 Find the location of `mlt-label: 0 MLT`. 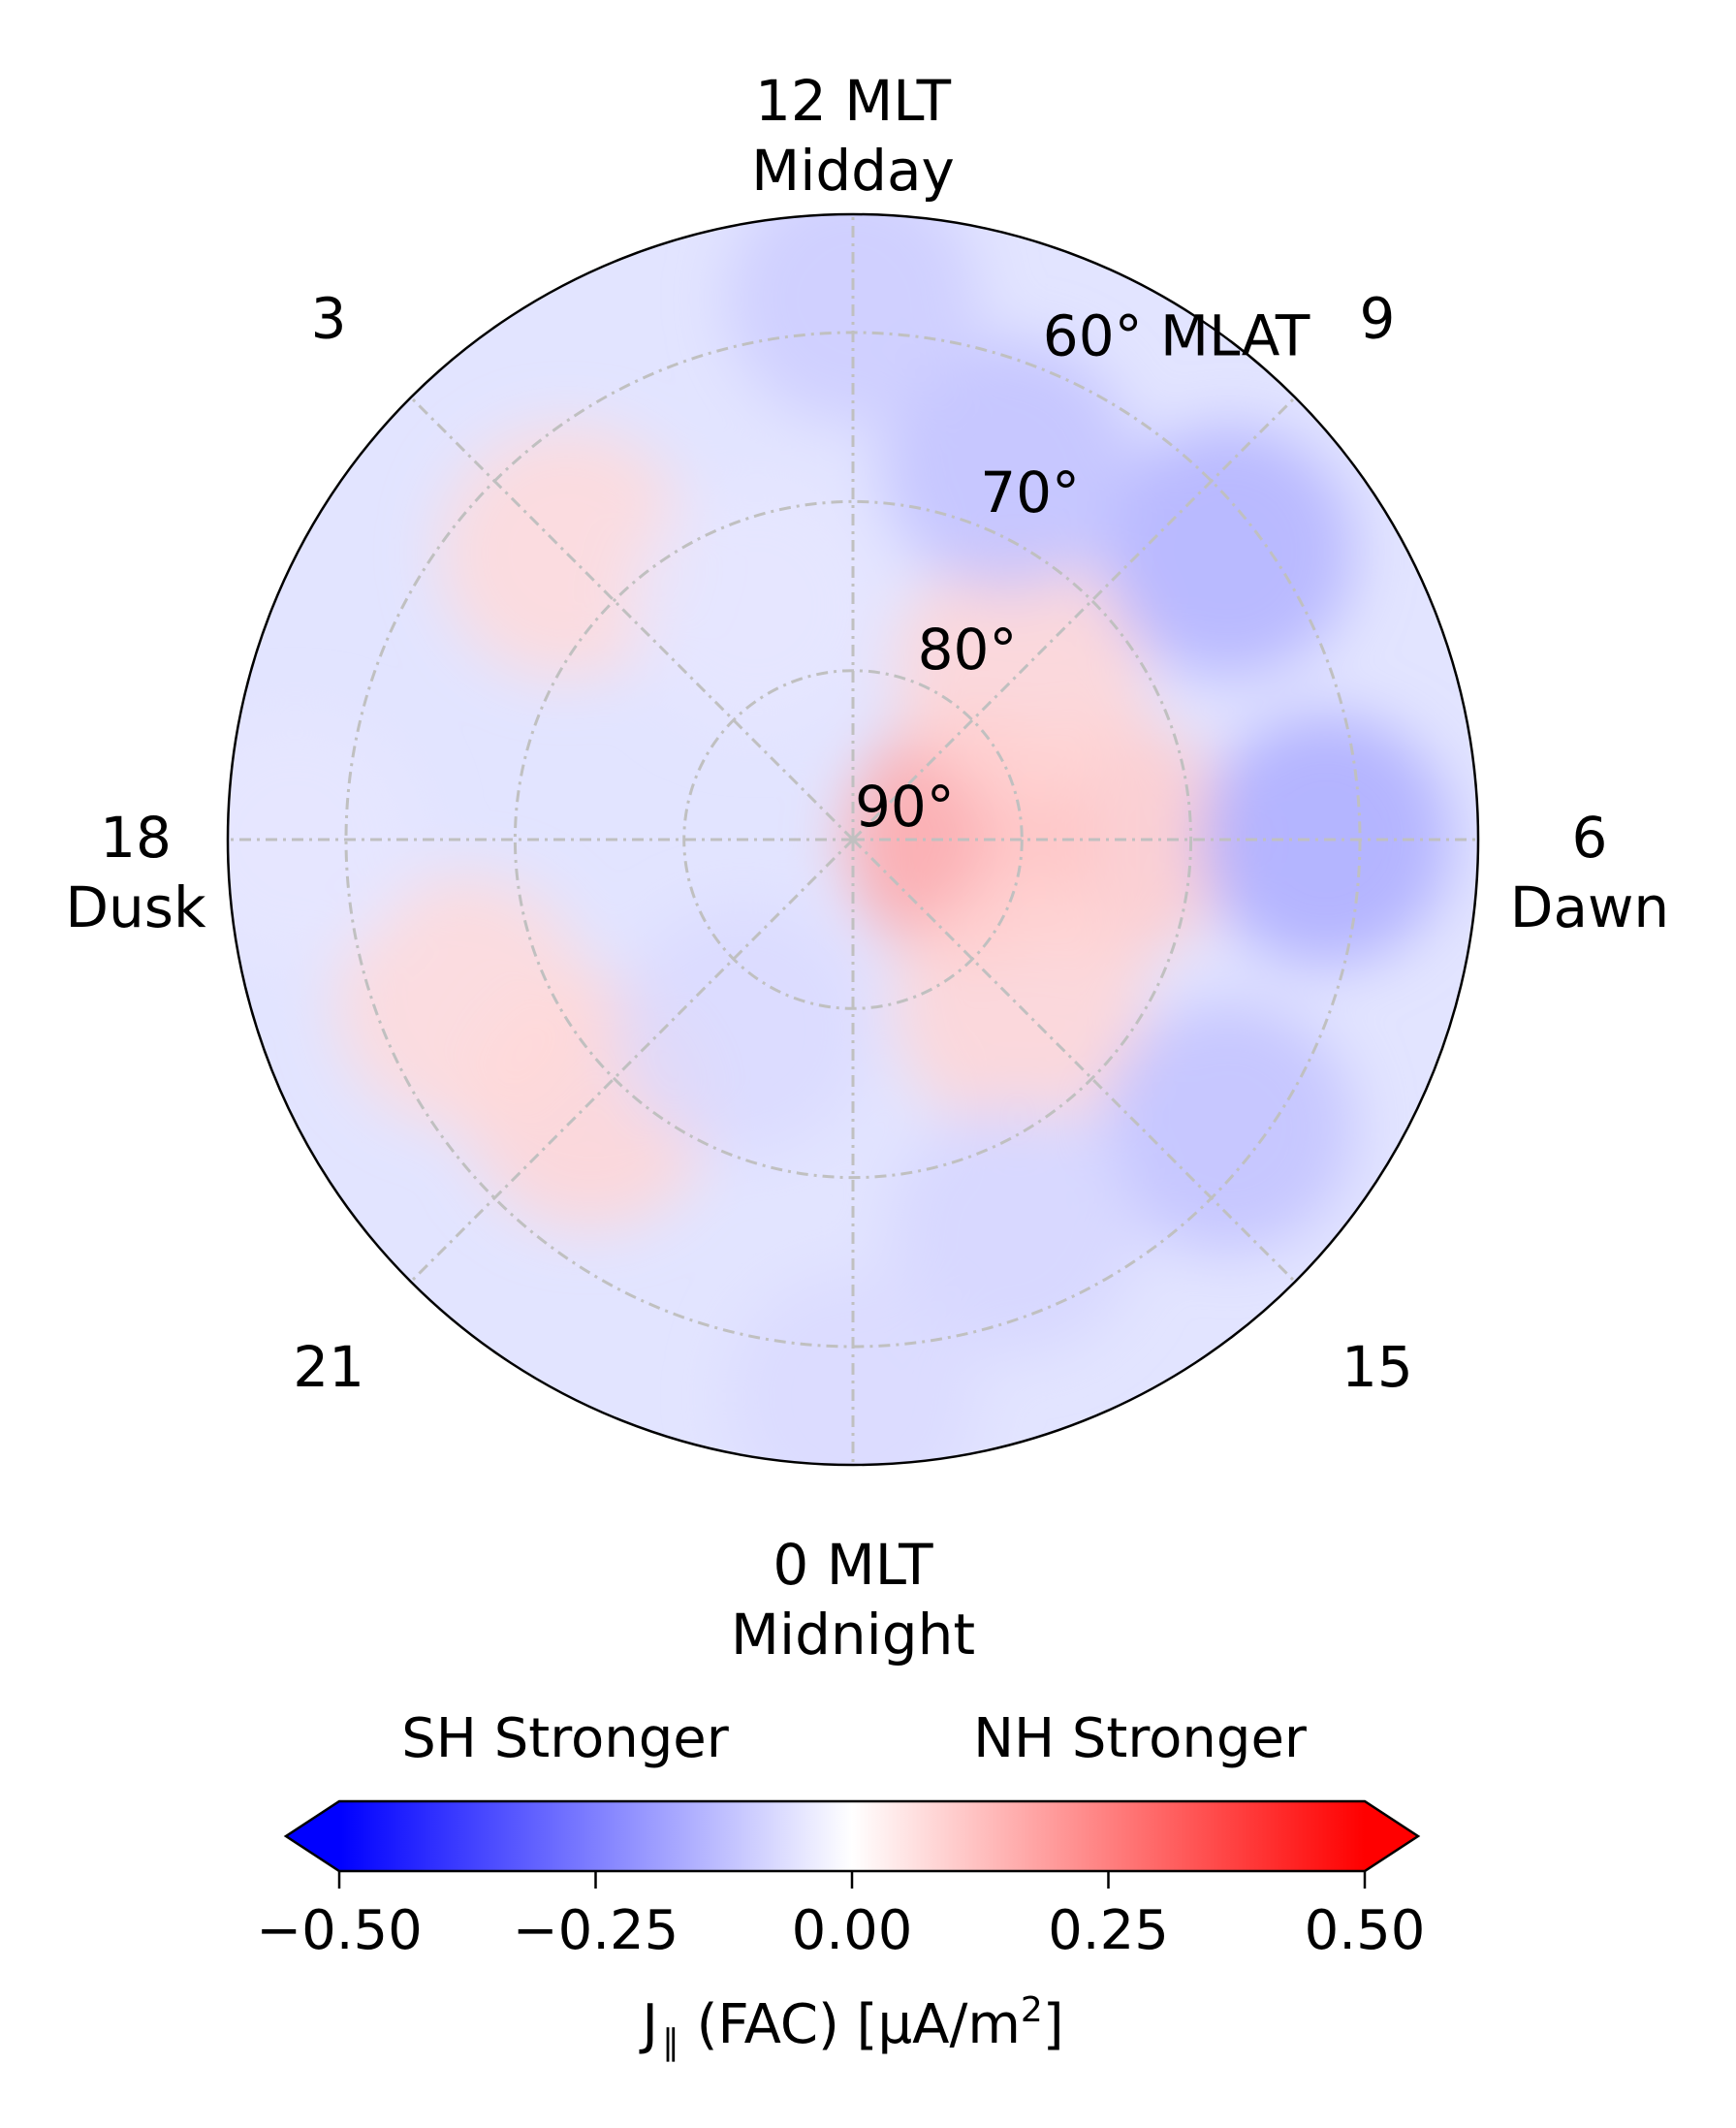

mlt-label: 0 MLT is located at coordinates (853, 1565).